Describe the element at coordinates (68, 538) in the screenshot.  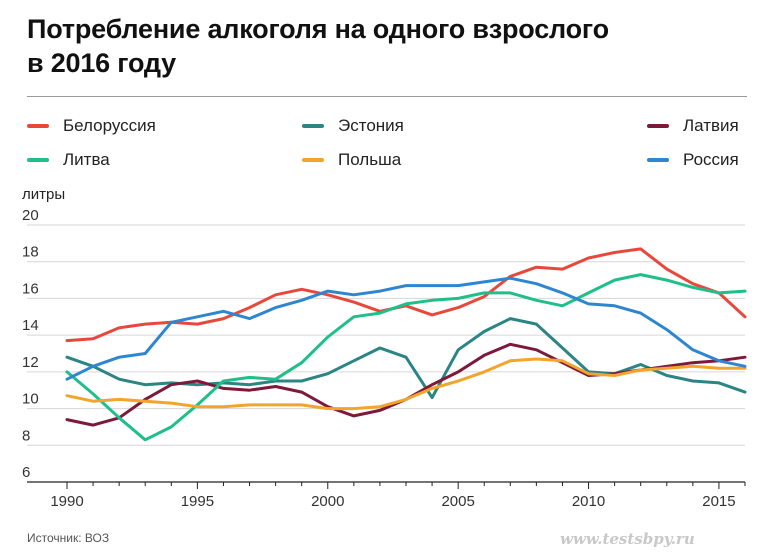
I see `source-note: Источник: ВОЗ` at that location.